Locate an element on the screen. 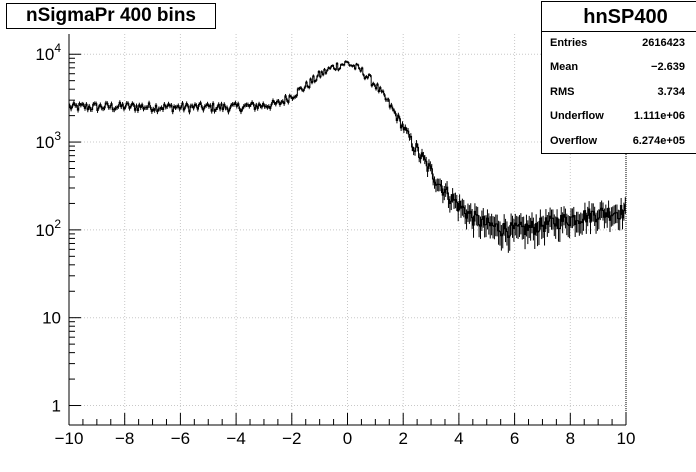  x-tick-label: 0 is located at coordinates (347, 438).